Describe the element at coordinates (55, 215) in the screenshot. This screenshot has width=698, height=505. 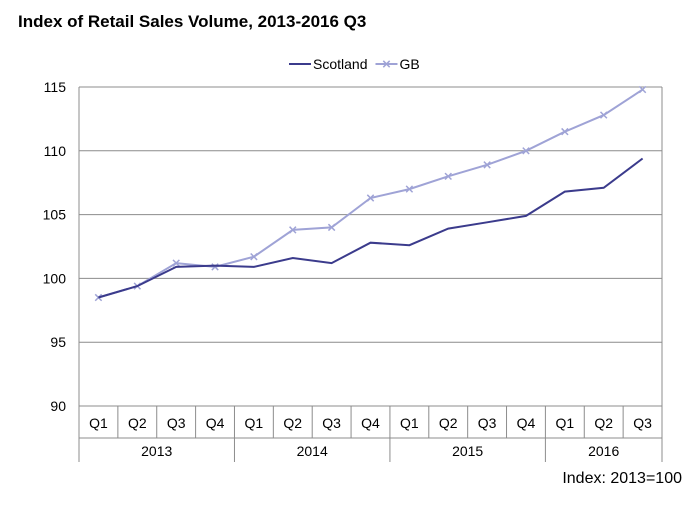
I see `y-tick-label: 105` at that location.